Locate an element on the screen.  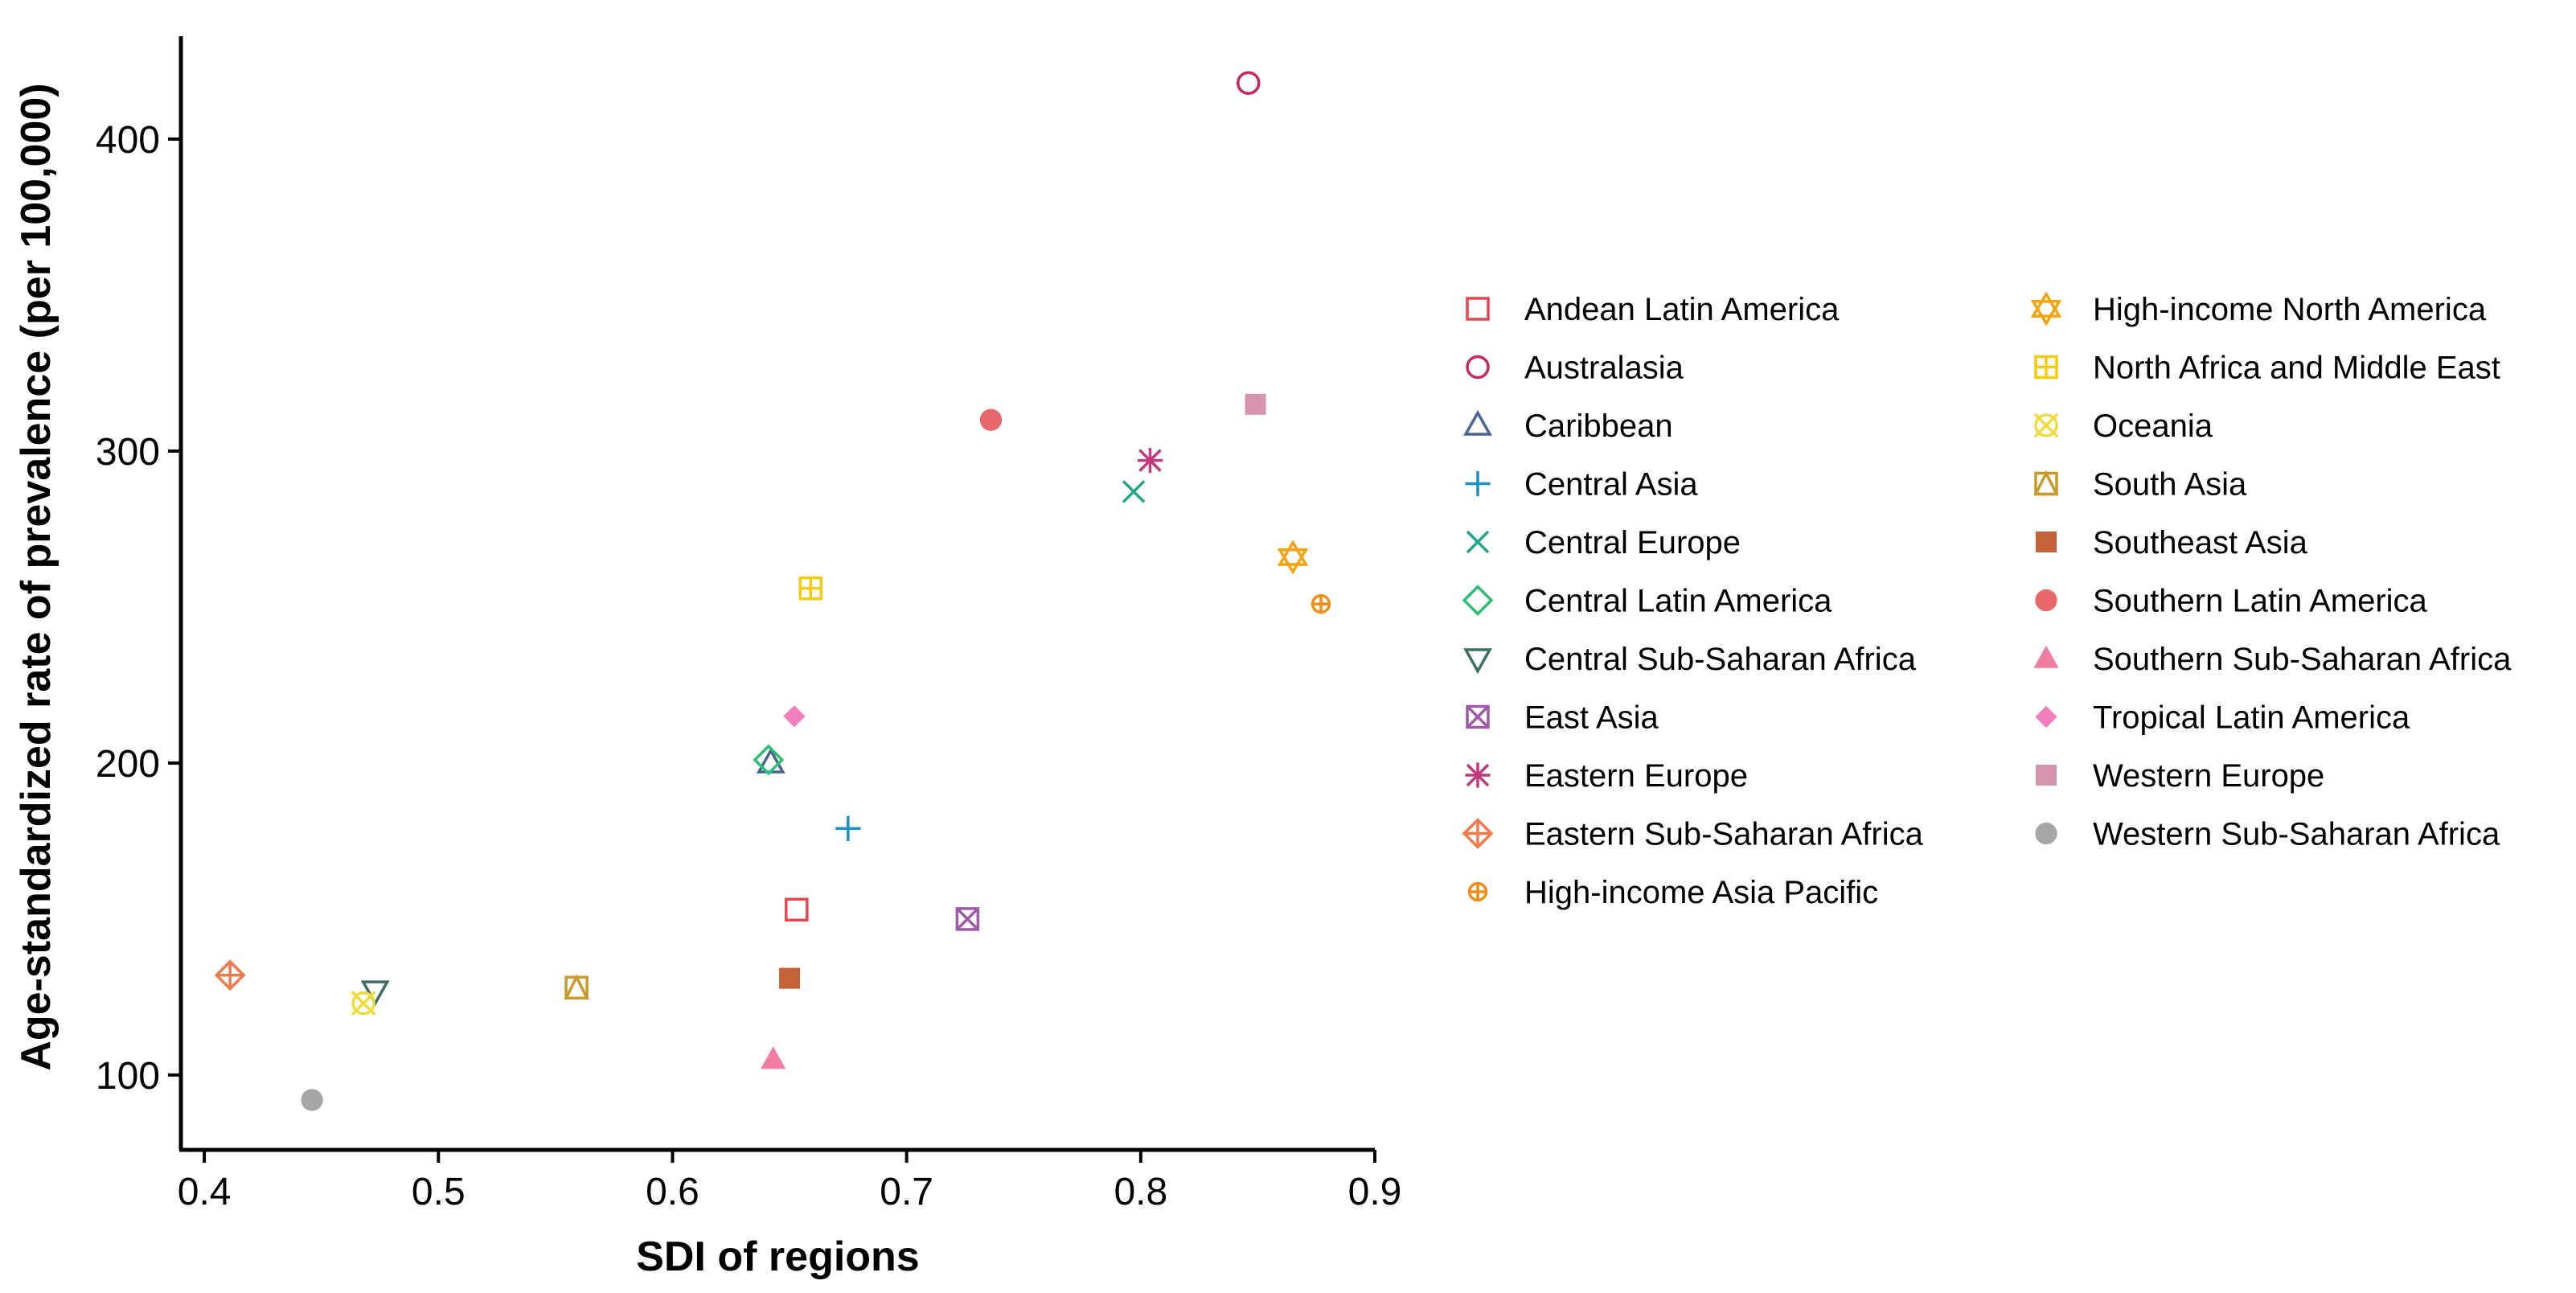
point-central-sub-saharan-africa is located at coordinates (375, 993).